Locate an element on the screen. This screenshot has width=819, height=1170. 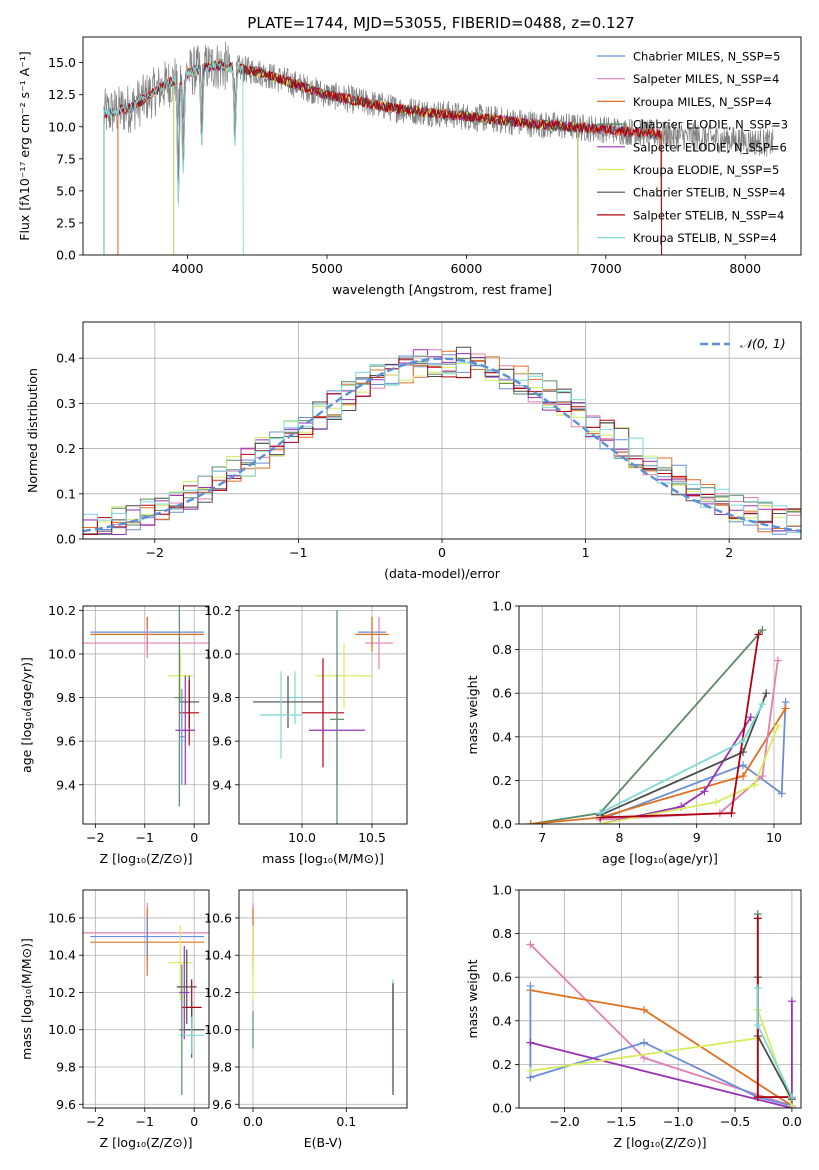
mass-weight-line-ks is located at coordinates (774, 1043).